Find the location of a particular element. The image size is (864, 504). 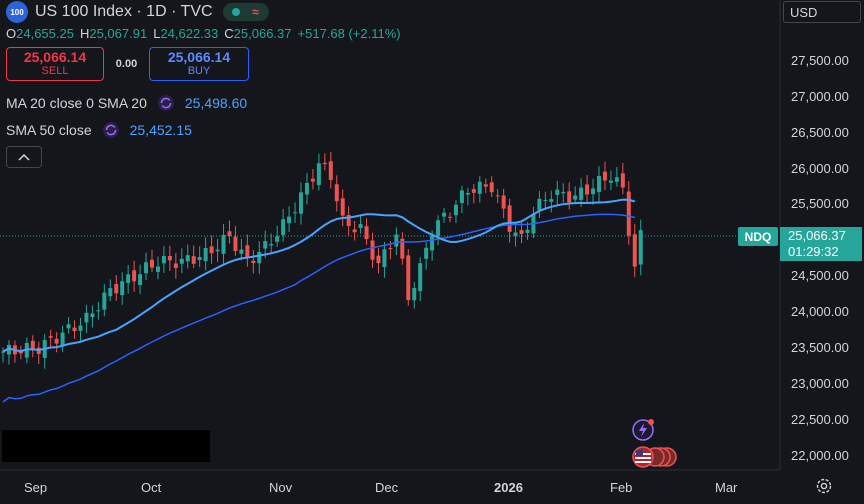

indicator-sma50: SMA 50 close 25,452.15 is located at coordinates (99, 130).